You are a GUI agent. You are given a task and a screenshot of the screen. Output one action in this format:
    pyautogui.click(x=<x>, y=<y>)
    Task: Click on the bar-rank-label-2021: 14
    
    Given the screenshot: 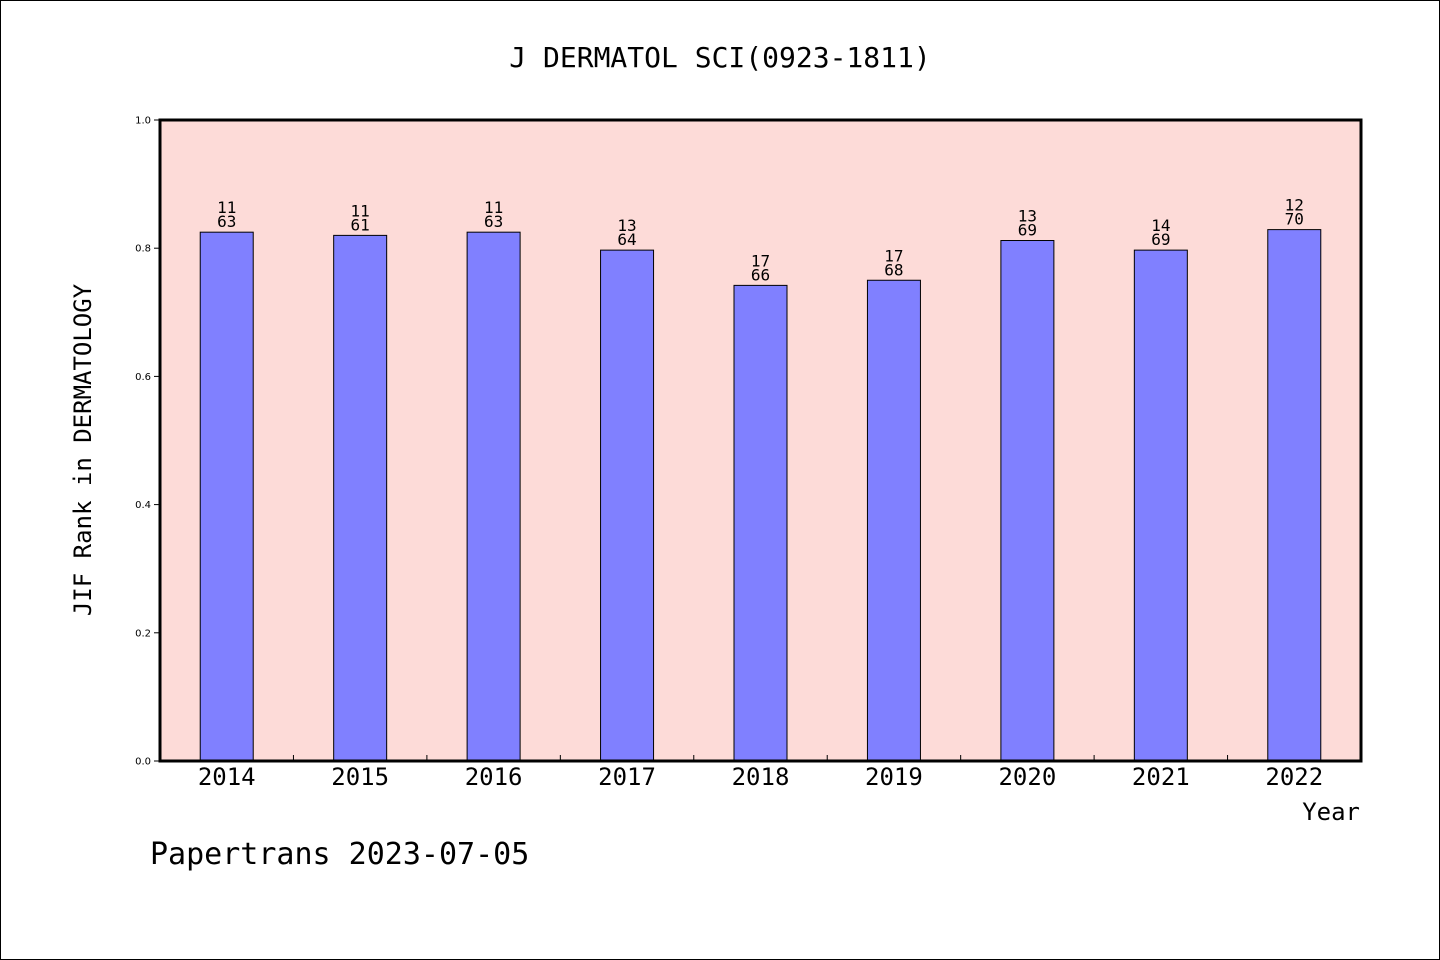 What is the action you would take?
    pyautogui.click(x=1160, y=225)
    